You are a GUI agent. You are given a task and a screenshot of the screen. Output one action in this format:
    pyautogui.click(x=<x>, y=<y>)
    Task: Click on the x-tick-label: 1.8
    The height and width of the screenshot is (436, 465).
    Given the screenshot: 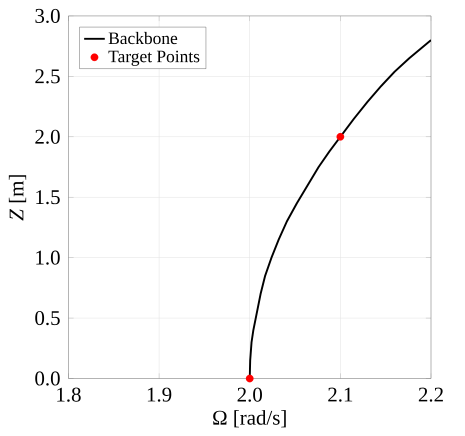 What is the action you would take?
    pyautogui.click(x=69, y=394)
    